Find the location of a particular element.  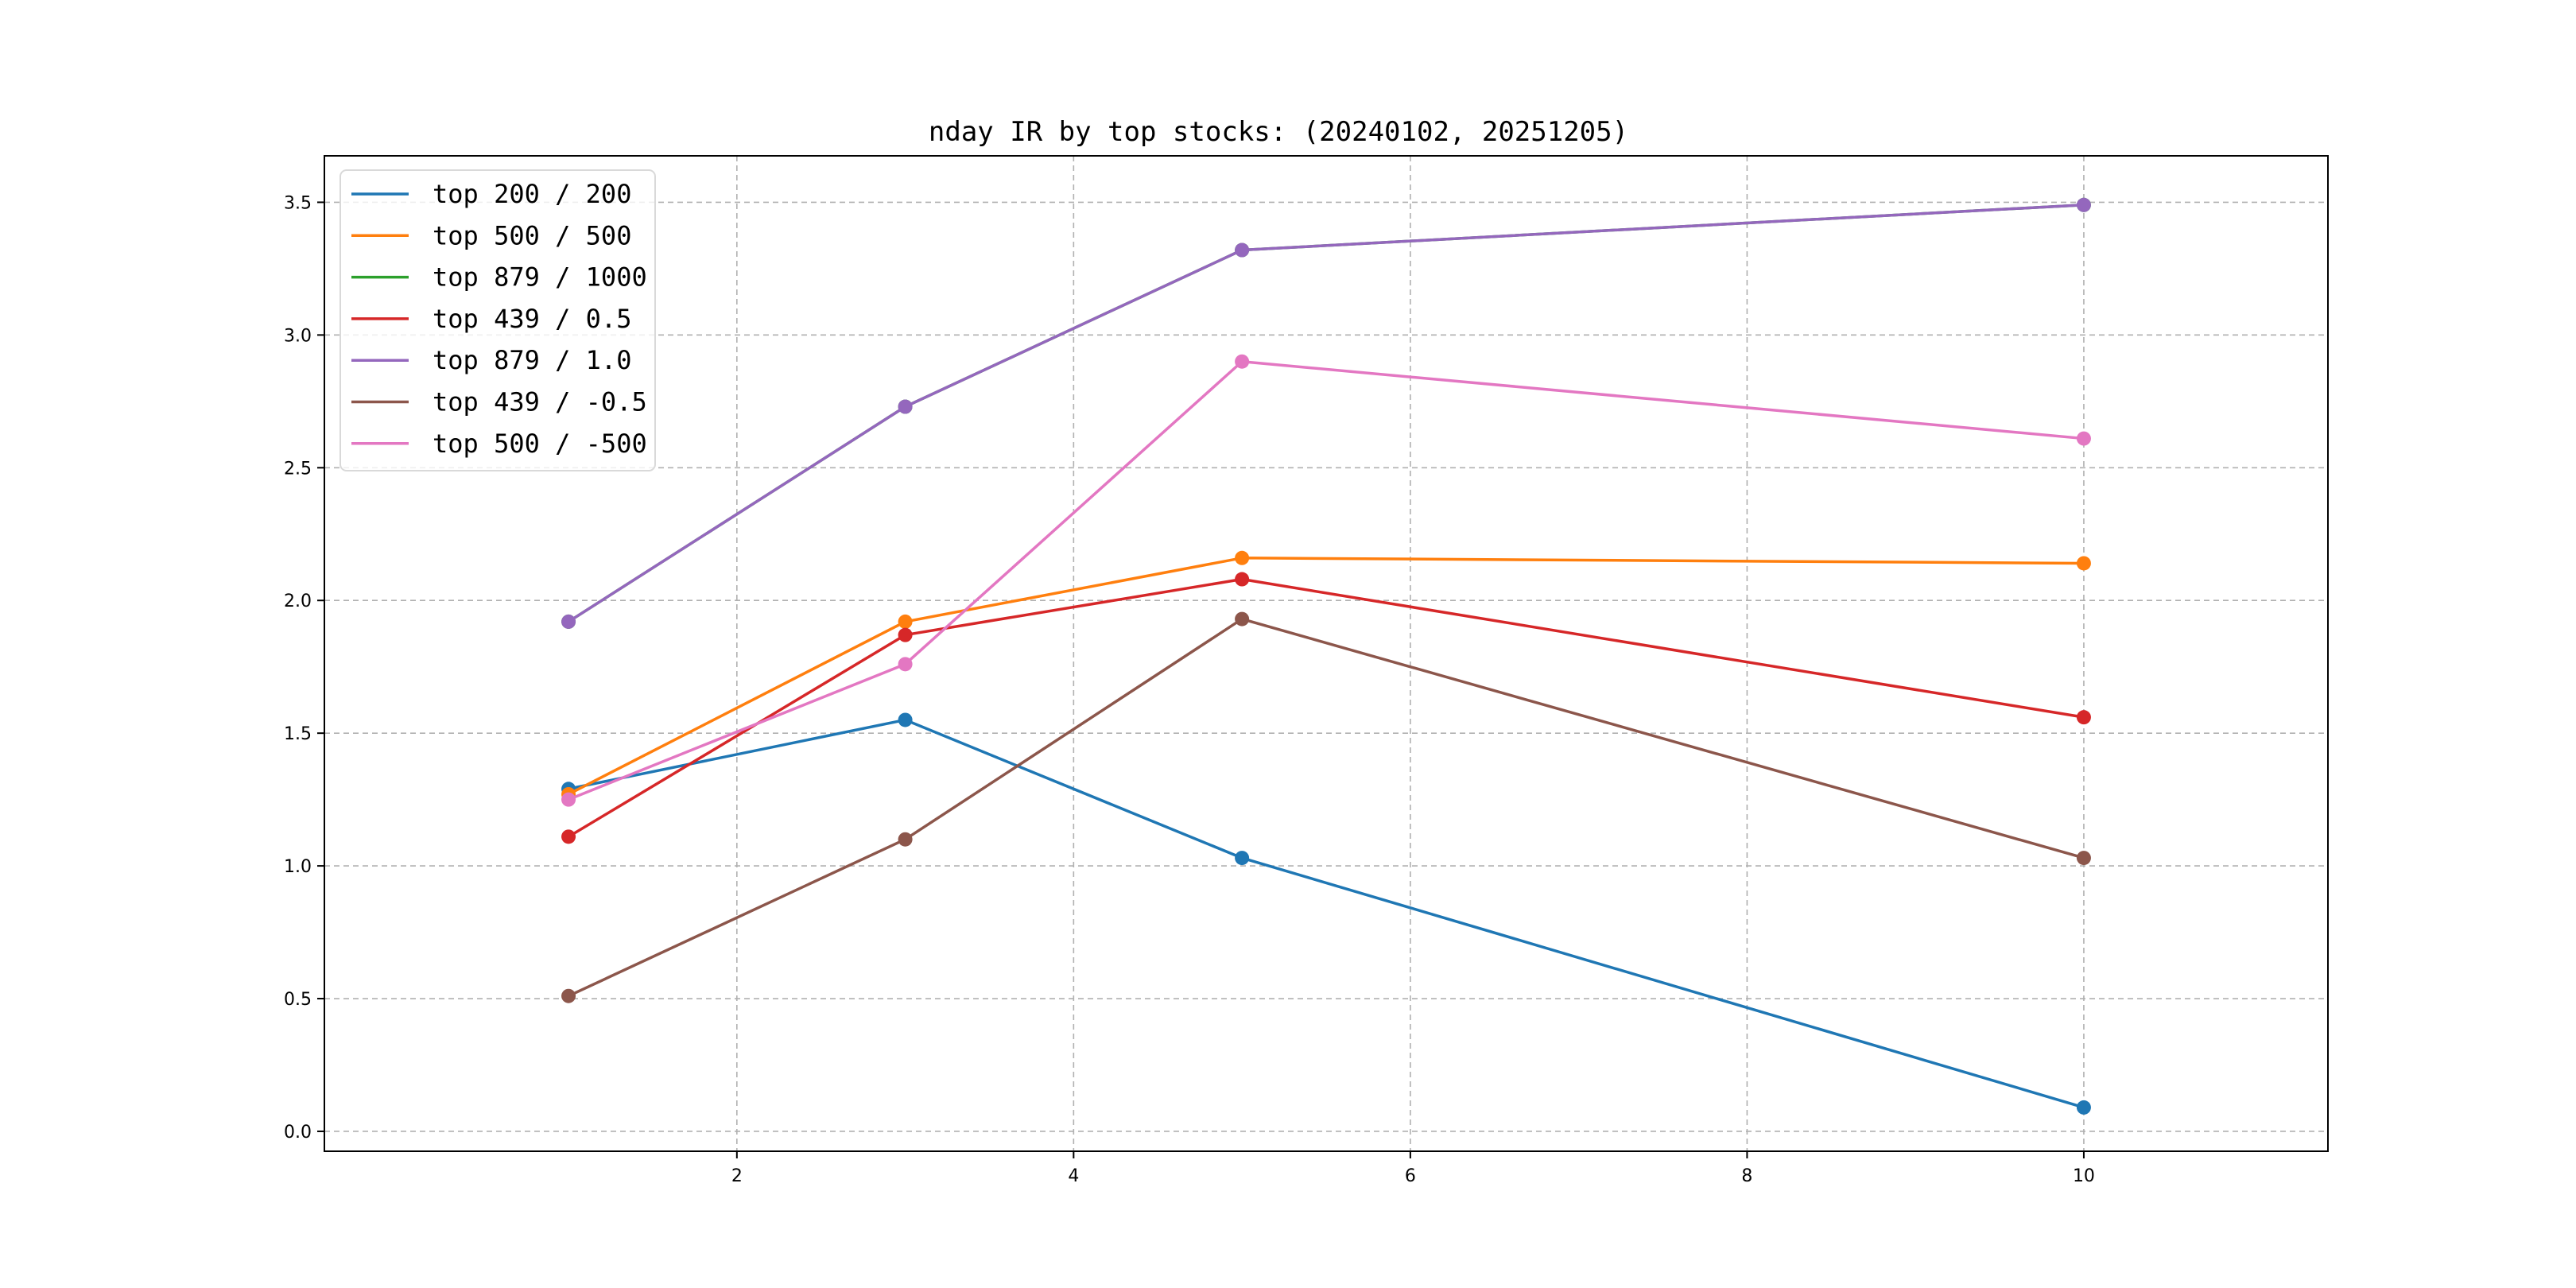

y-tick-label: 3.5 is located at coordinates (298, 203).